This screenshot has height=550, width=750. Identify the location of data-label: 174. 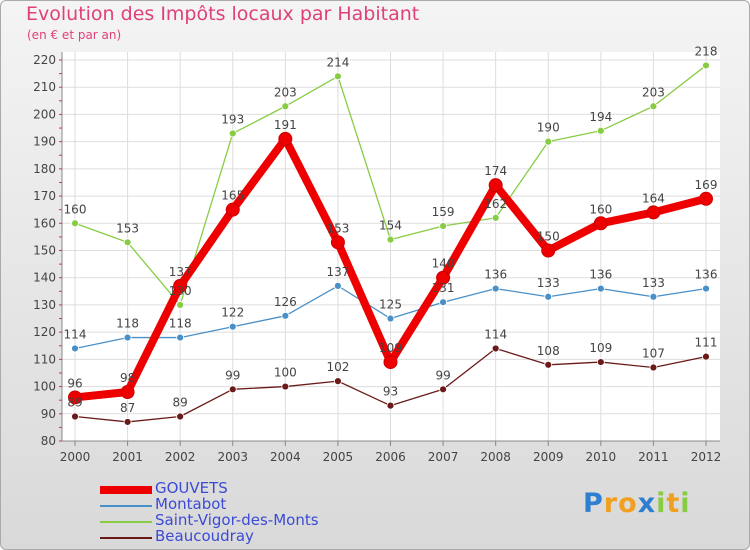
(495, 171).